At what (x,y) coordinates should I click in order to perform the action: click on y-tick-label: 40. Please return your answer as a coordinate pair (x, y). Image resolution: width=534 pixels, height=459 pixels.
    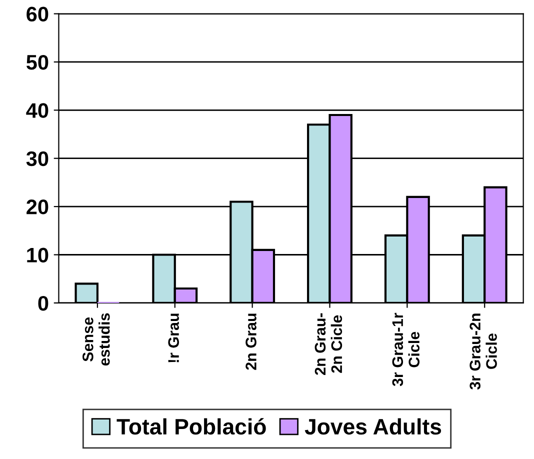
    Looking at the image, I should click on (37, 110).